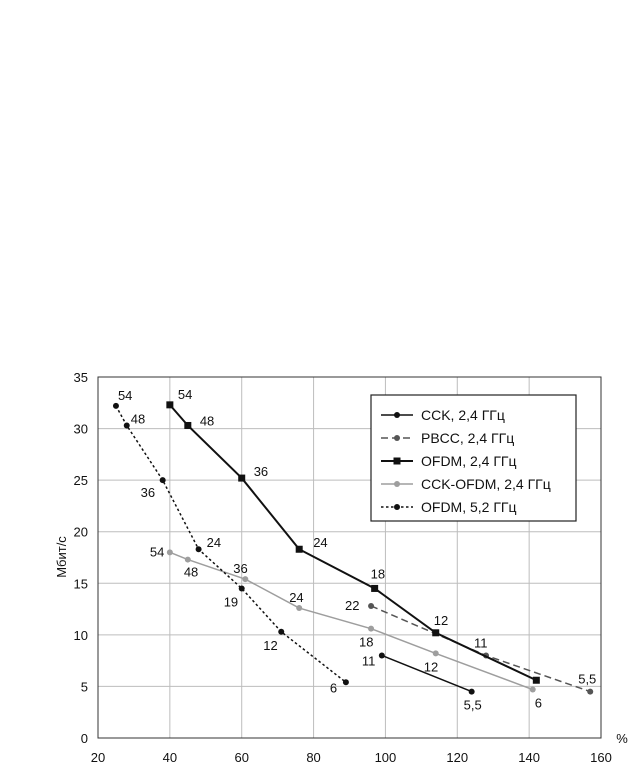 The width and height of the screenshot is (636, 773). Describe the element at coordinates (231, 601) in the screenshot. I see `data-label: 19` at that location.